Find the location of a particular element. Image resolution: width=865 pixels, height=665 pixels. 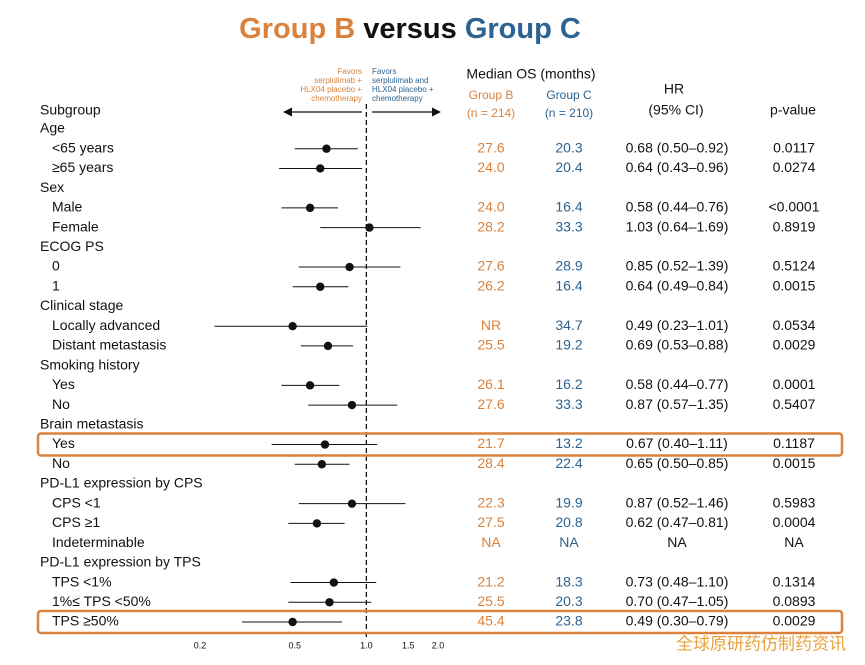

median-c: 33.3 is located at coordinates (568, 226).